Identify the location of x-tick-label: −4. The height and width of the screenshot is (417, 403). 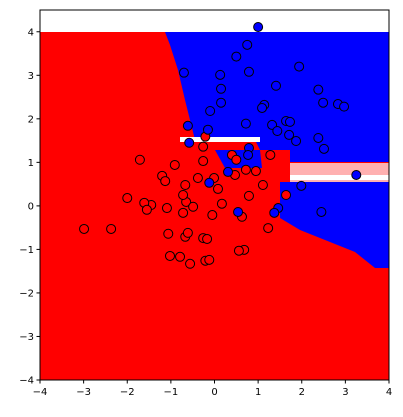
(40, 392).